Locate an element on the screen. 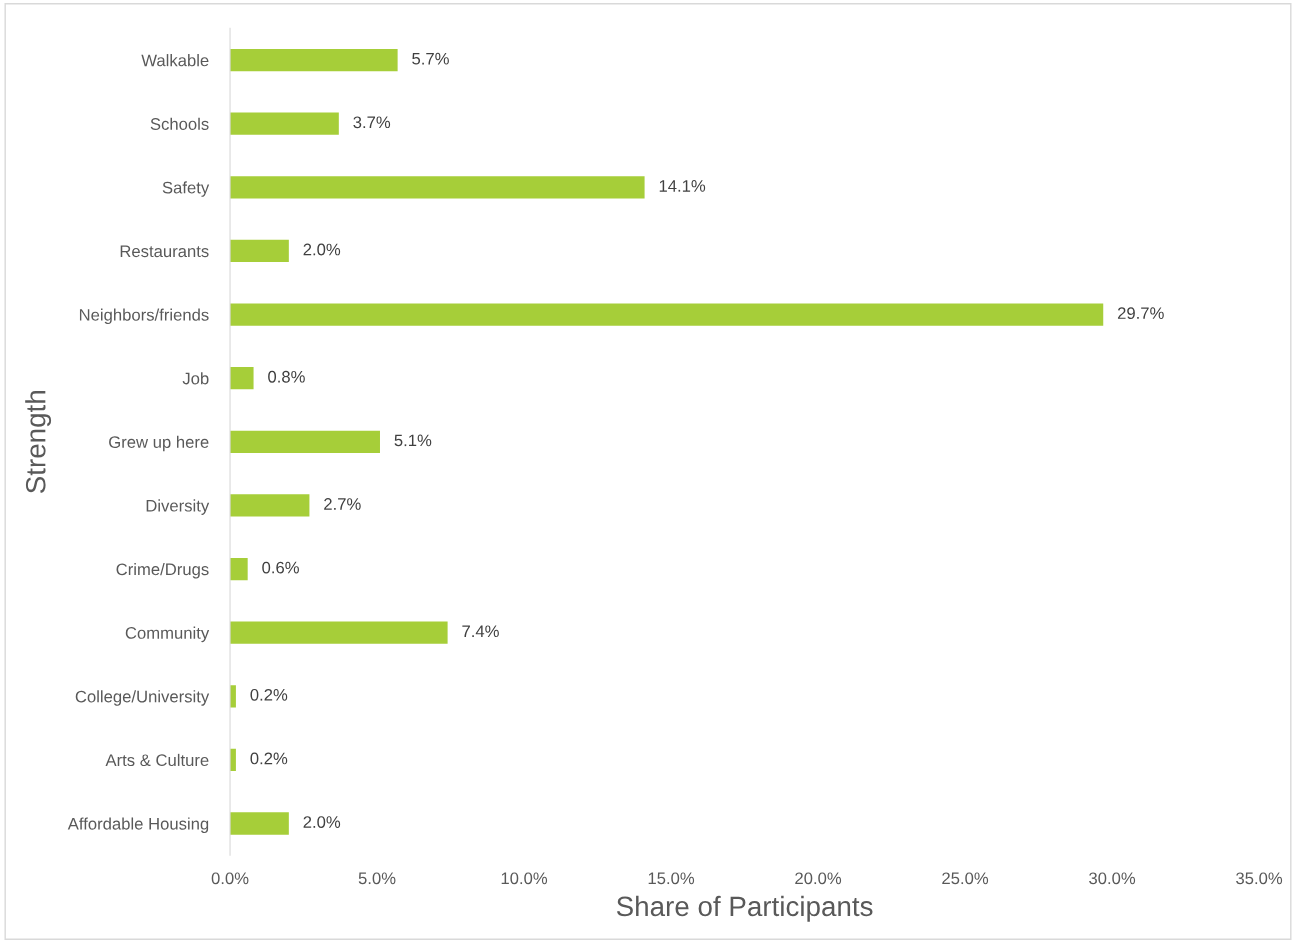 The width and height of the screenshot is (1296, 943). data-label: 3.7% is located at coordinates (372, 122).